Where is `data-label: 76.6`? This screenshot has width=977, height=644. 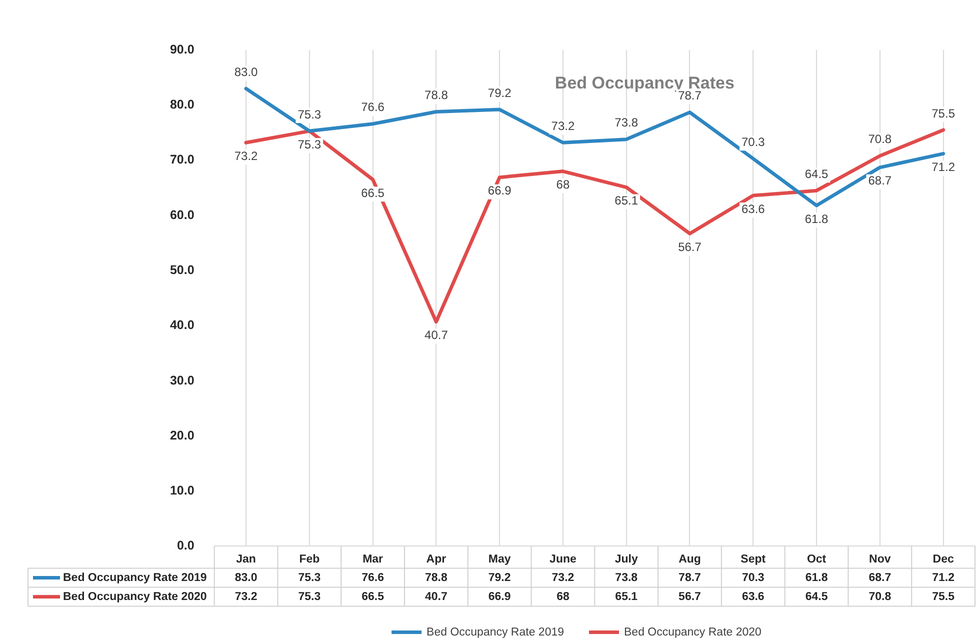 data-label: 76.6 is located at coordinates (373, 578).